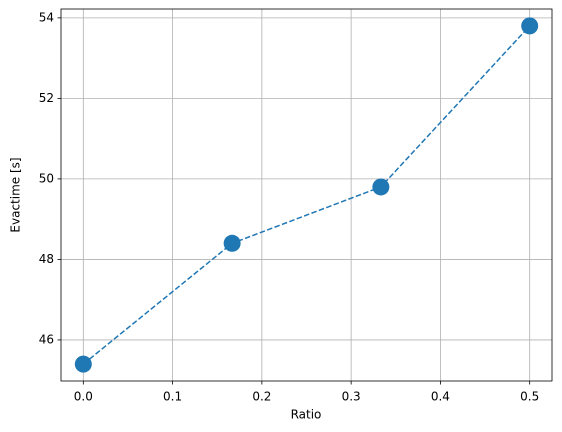  Describe the element at coordinates (172, 397) in the screenshot. I see `x-tick-label: 0.1` at that location.